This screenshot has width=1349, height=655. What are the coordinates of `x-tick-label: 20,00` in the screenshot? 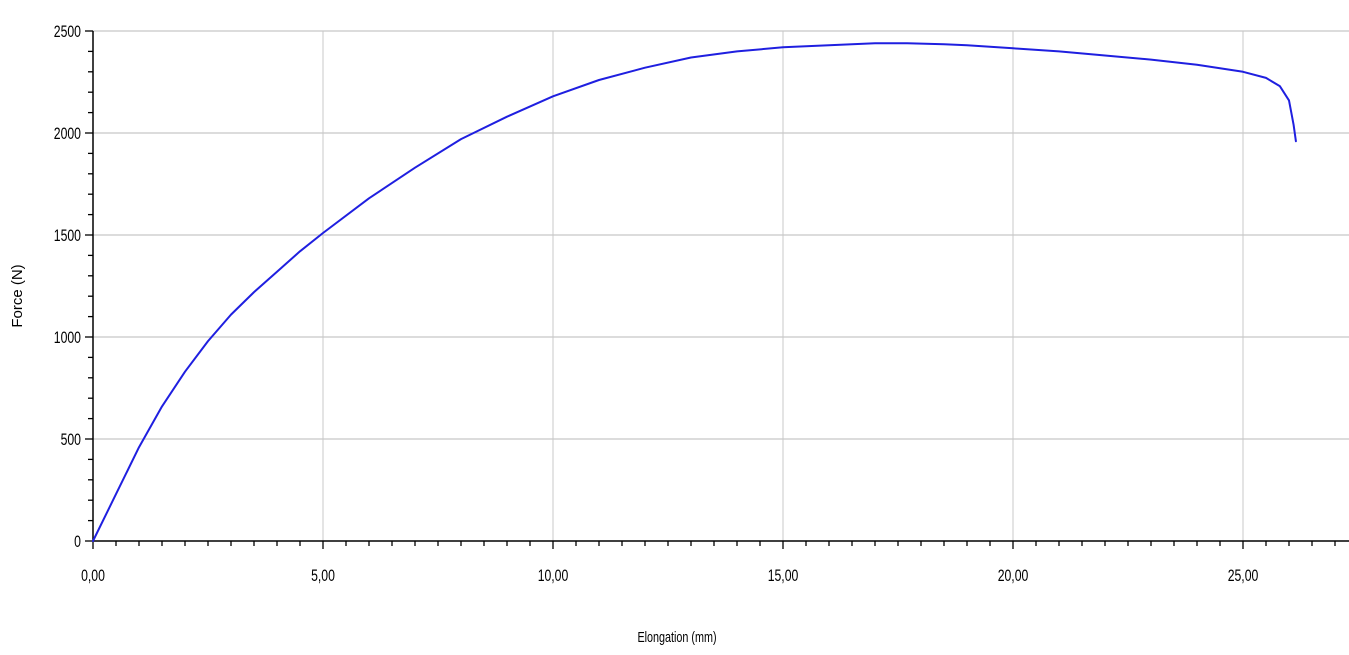 It's located at (1013, 576).